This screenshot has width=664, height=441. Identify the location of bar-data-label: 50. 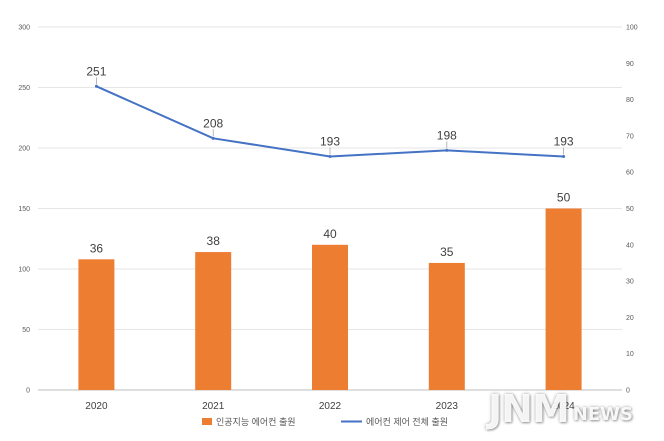
(564, 198).